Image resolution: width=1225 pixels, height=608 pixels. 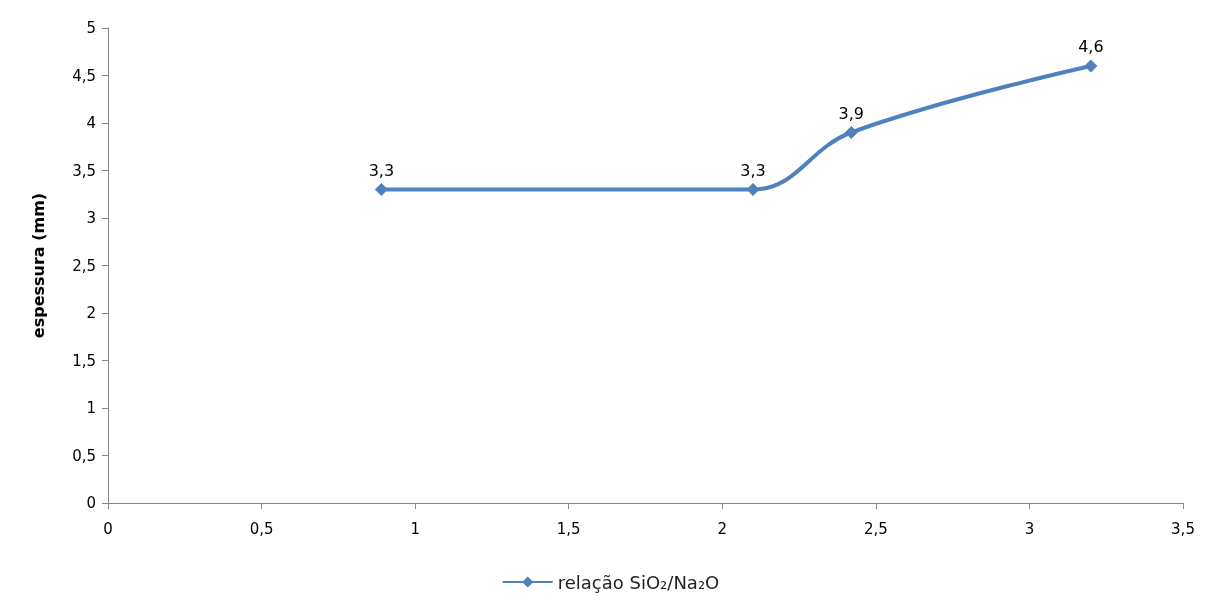 I want to click on y-tick-label: 4,5, so click(x=84, y=75).